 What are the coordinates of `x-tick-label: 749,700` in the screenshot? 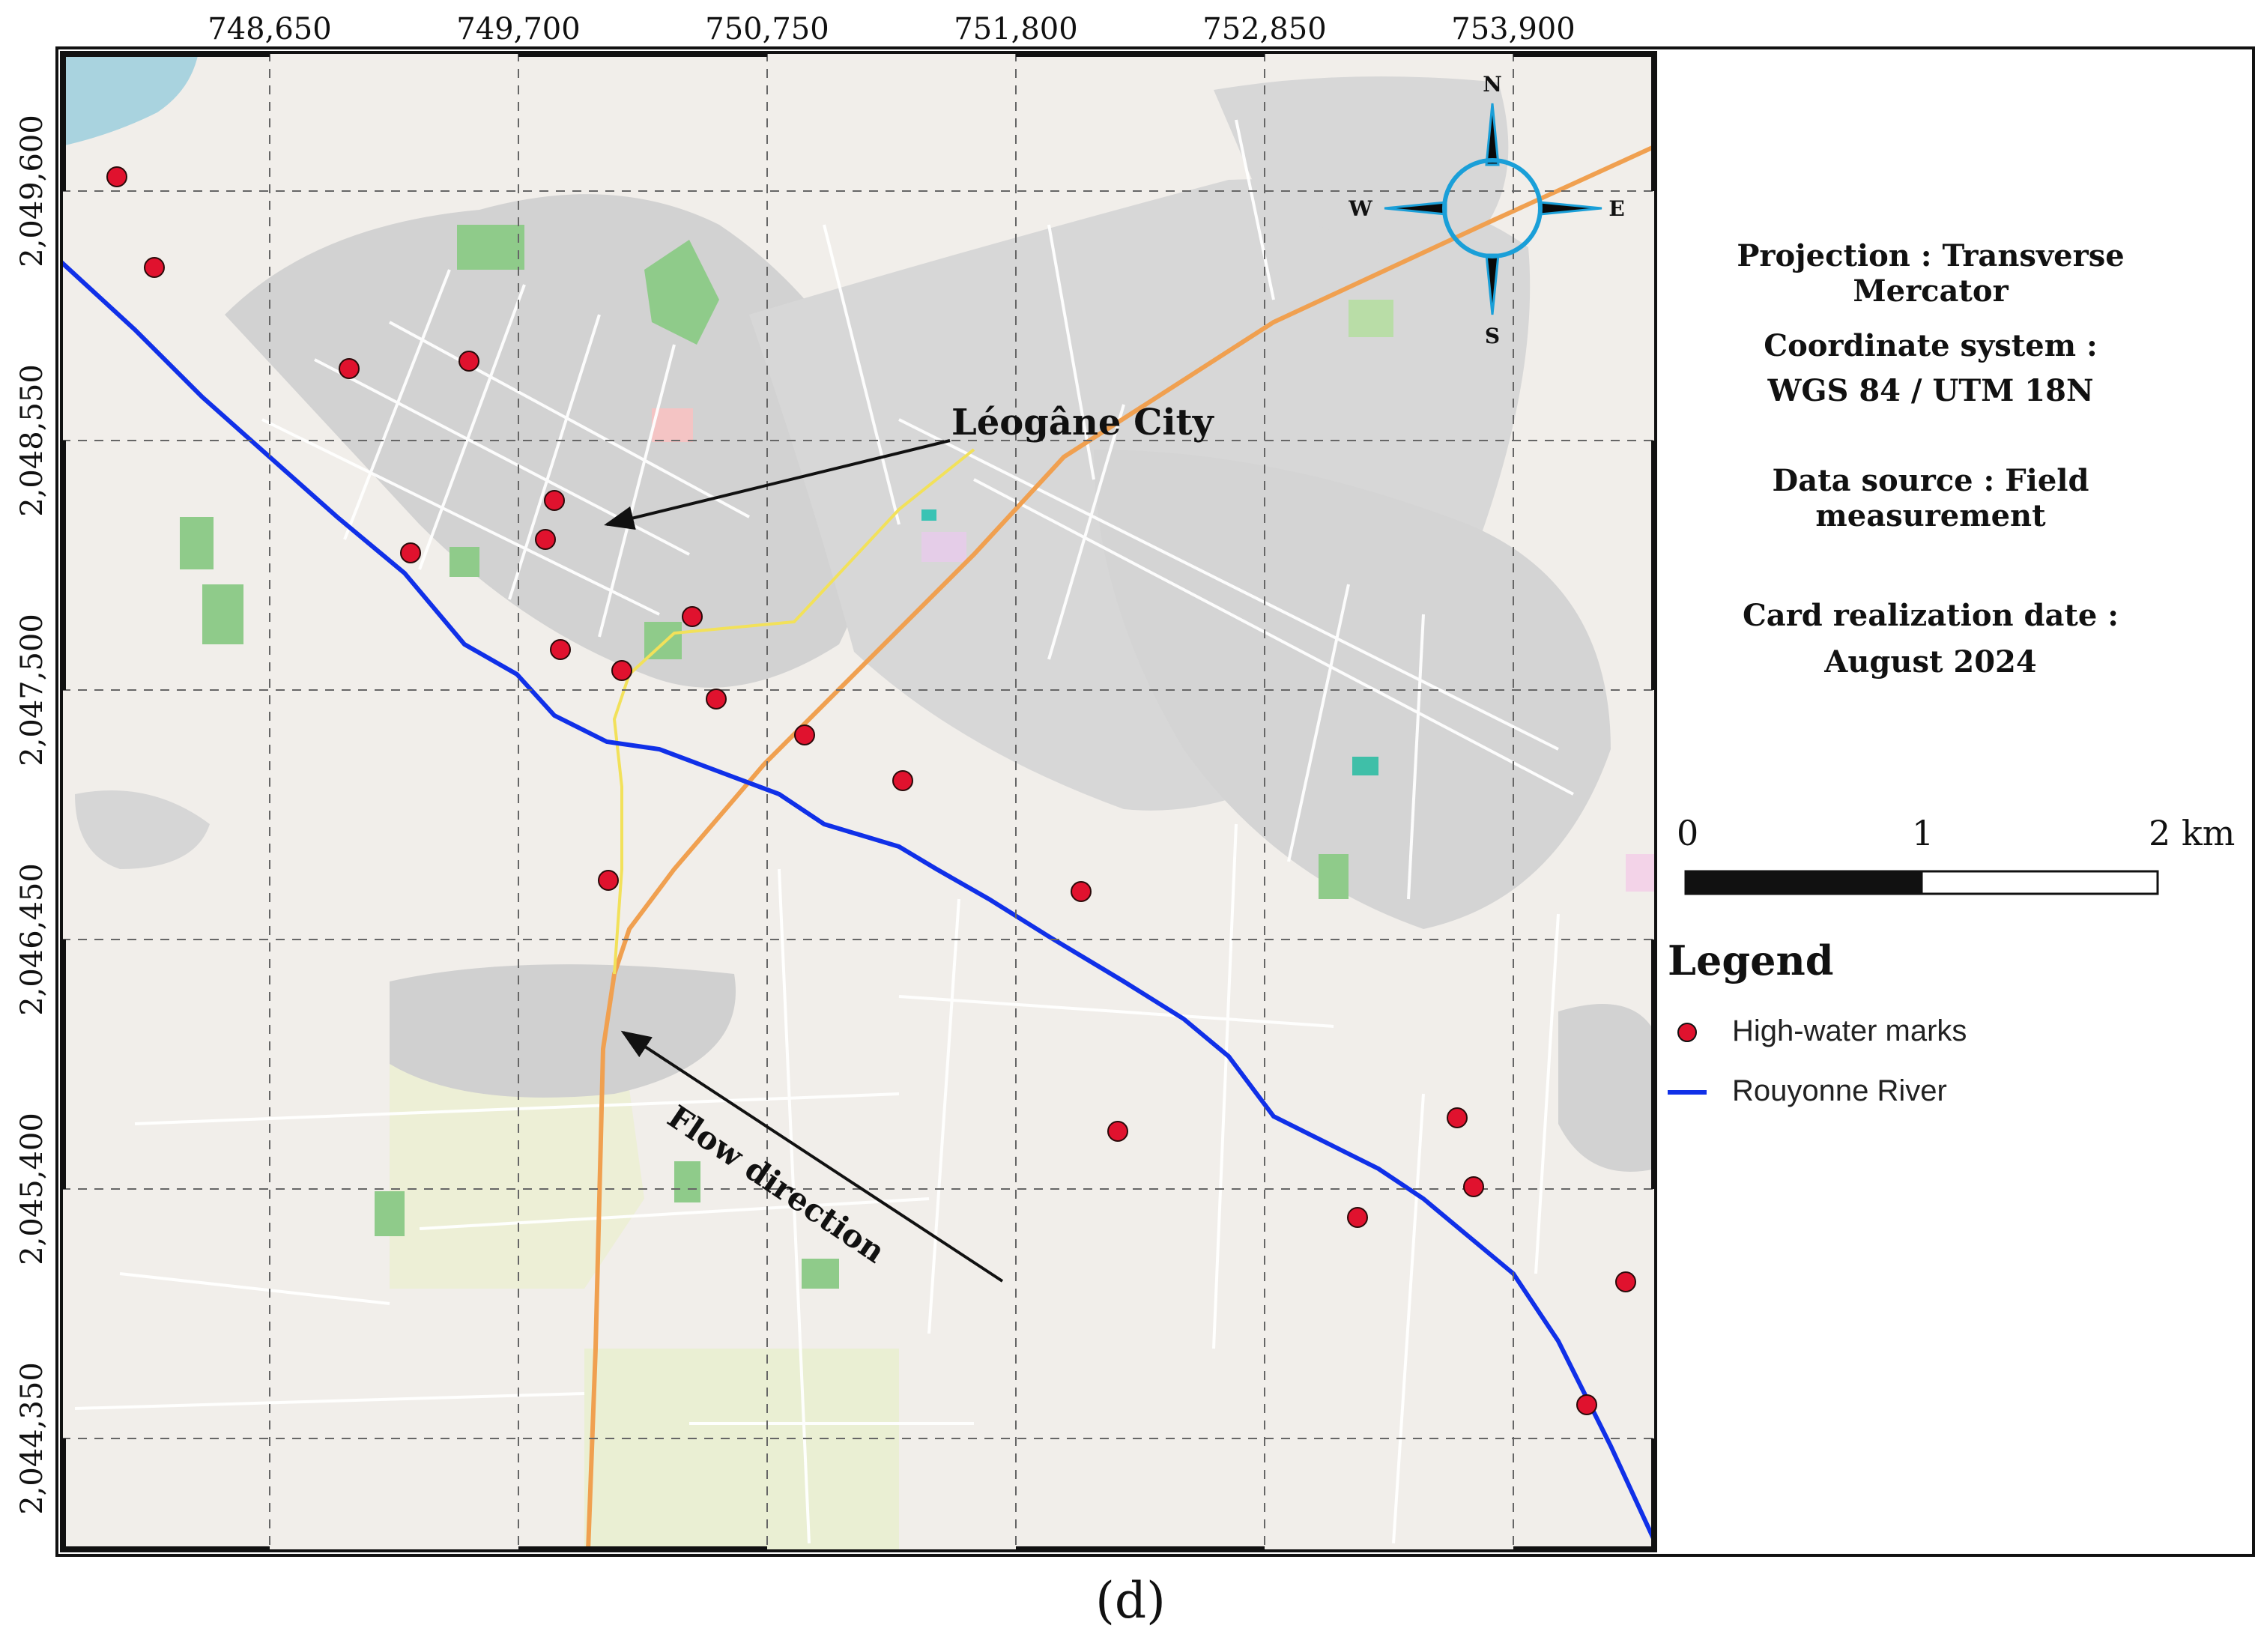 It's located at (518, 29).